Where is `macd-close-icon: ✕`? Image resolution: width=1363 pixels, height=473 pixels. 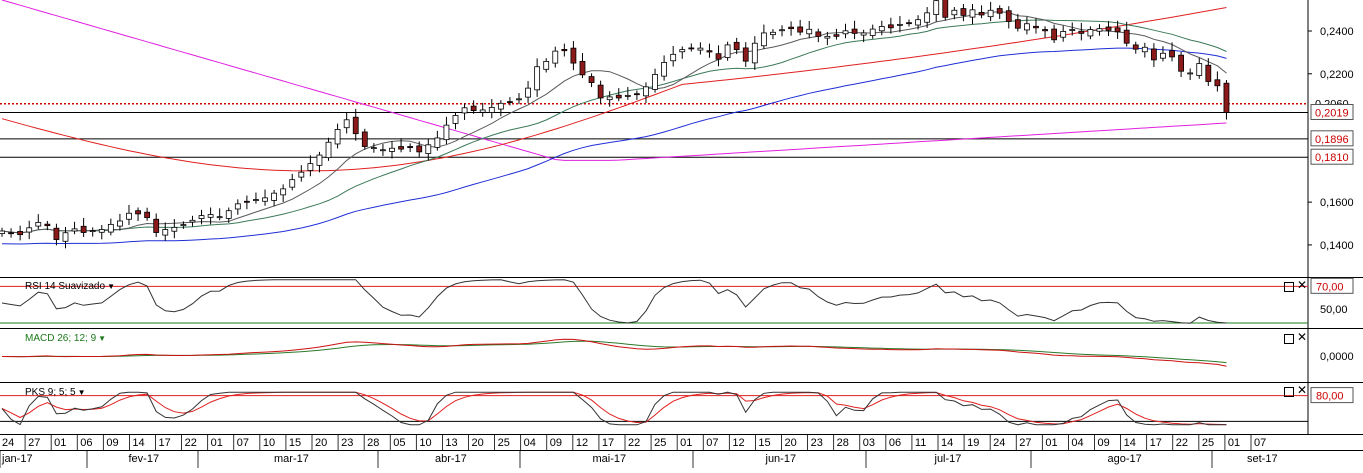 macd-close-icon: ✕ is located at coordinates (1302, 337).